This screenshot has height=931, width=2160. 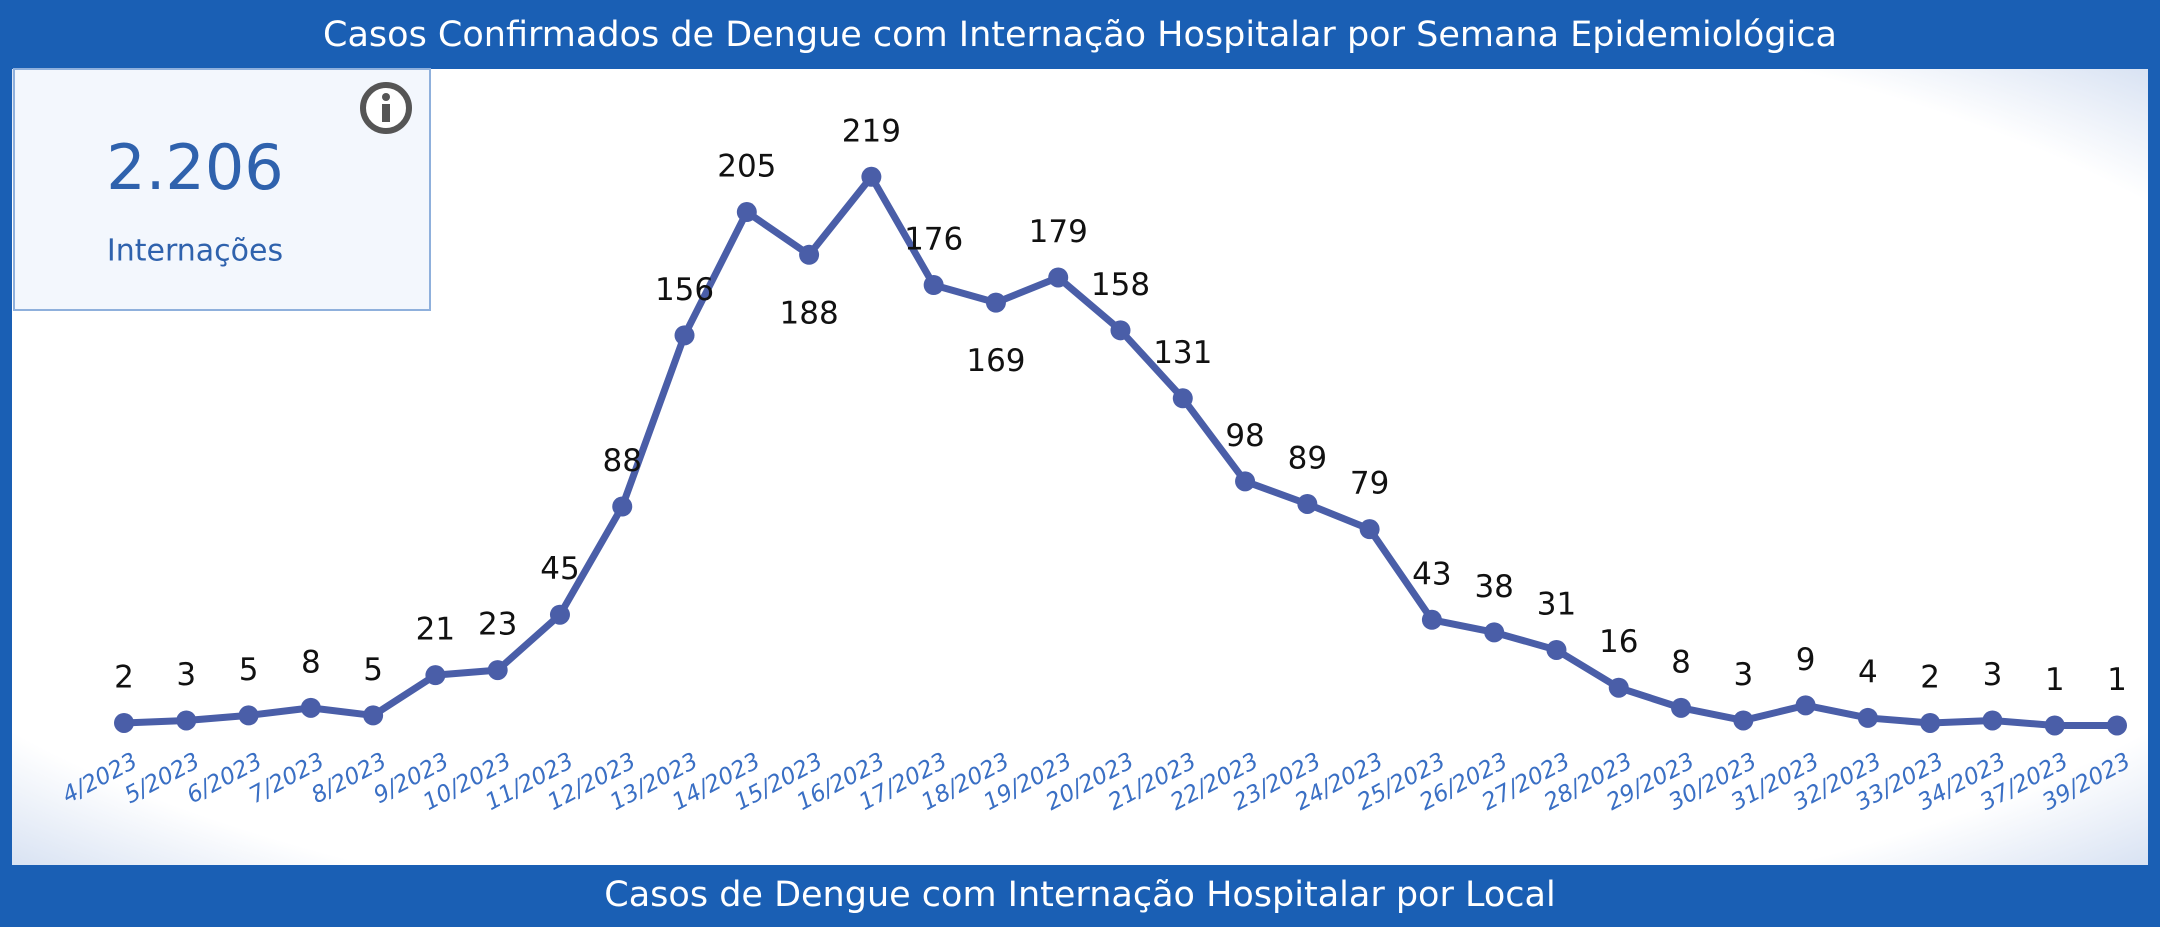 What do you see at coordinates (1244, 436) in the screenshot?
I see `data-label: 98` at bounding box center [1244, 436].